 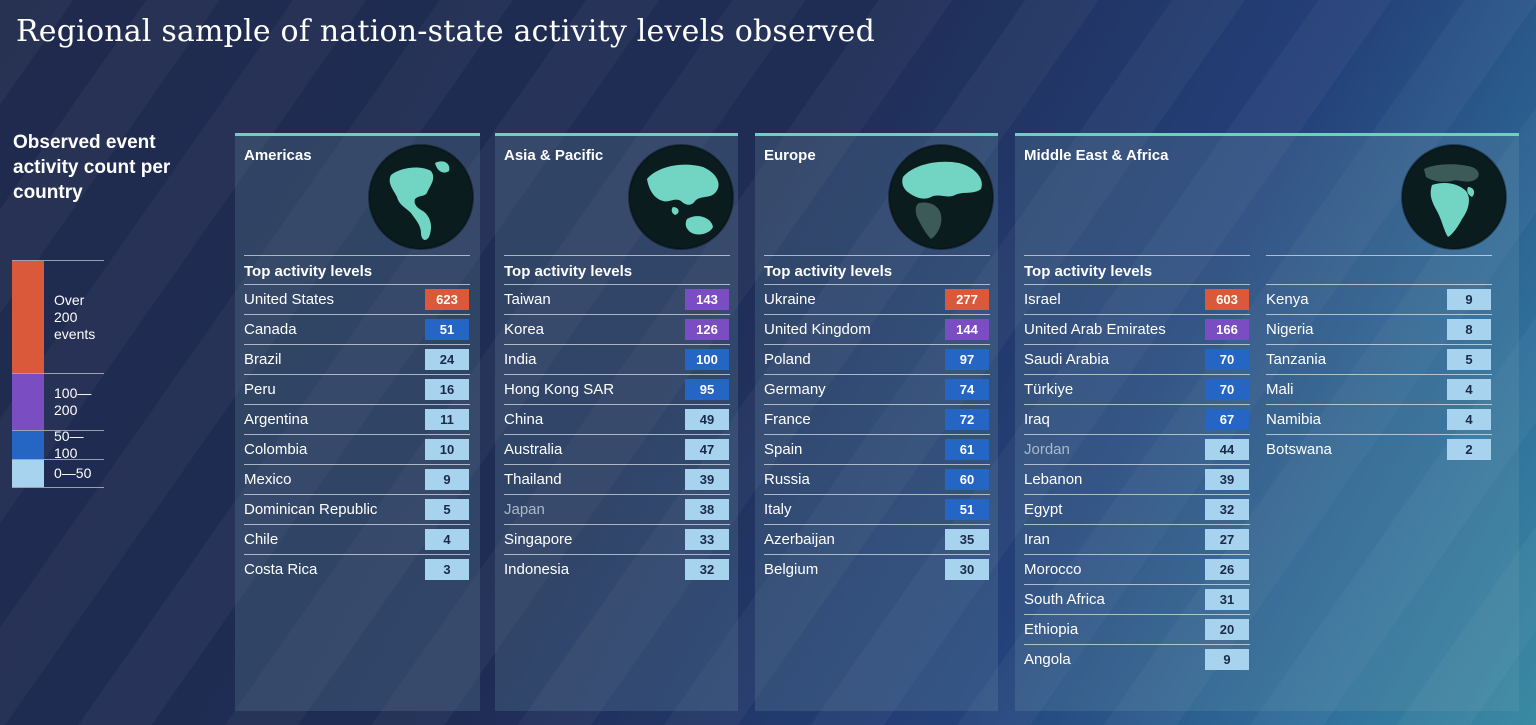 I want to click on region-title: Europe, so click(x=790, y=155).